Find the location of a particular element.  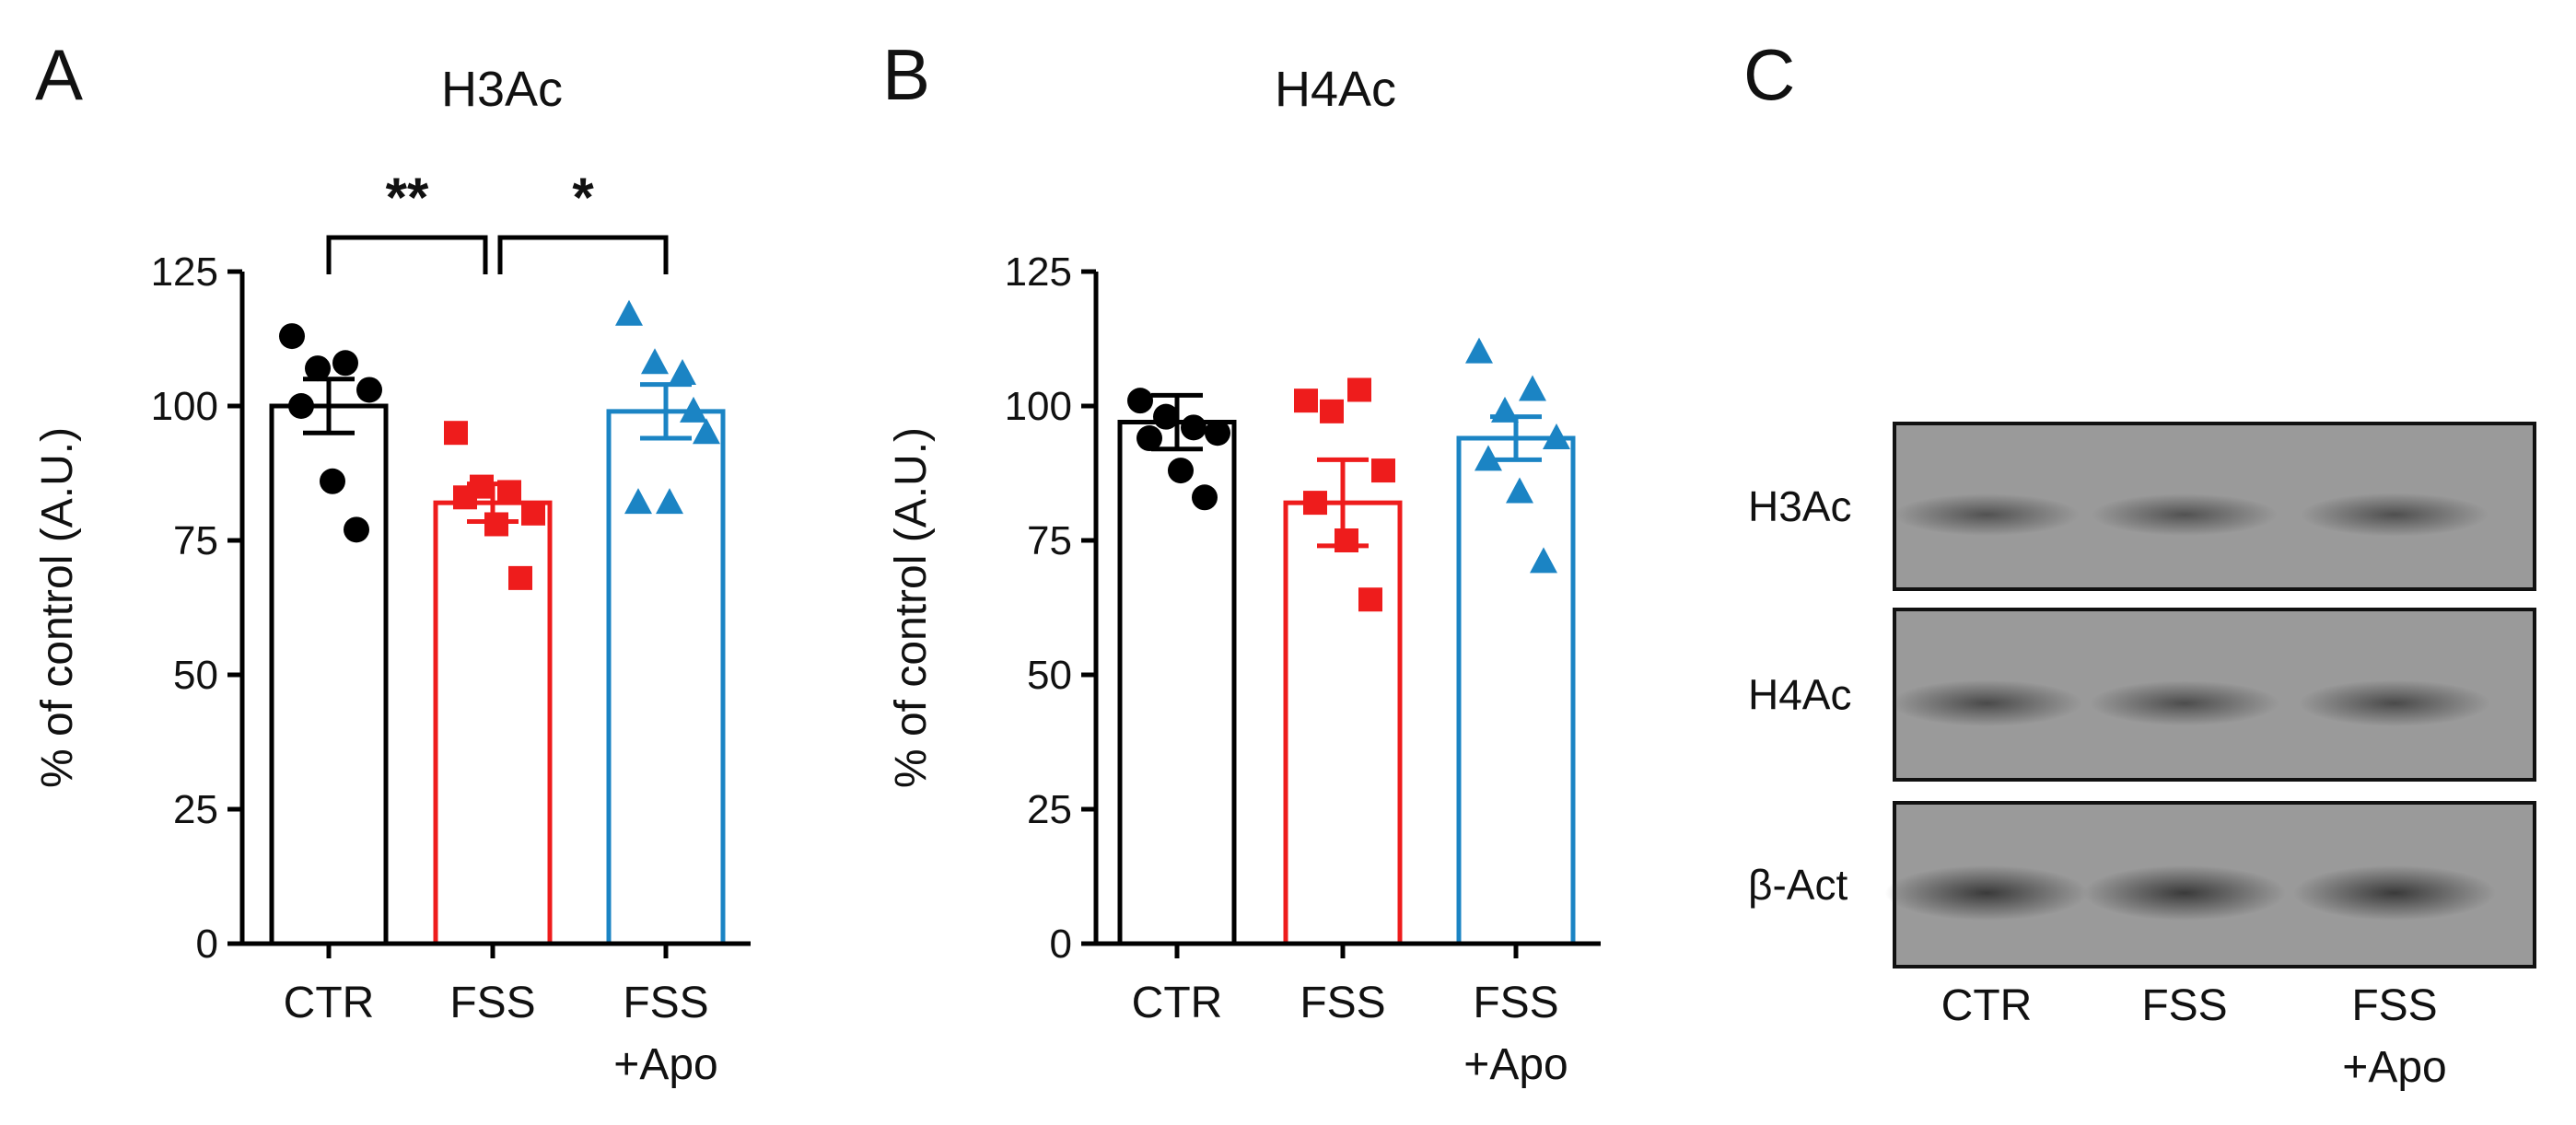

panel-b-letter: B is located at coordinates (906, 74).